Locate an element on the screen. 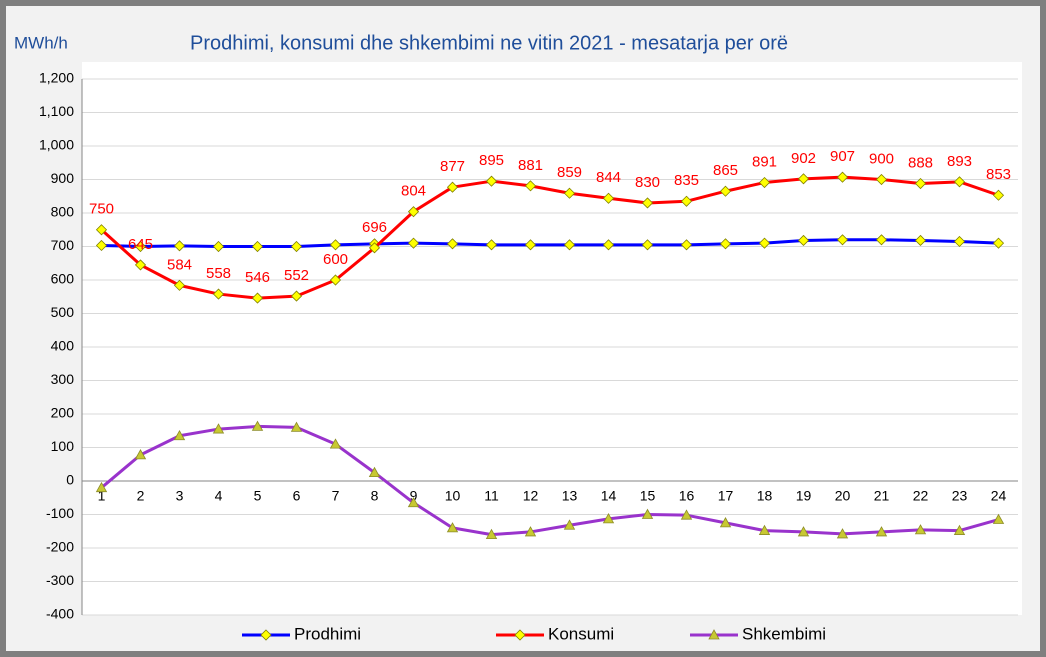 The height and width of the screenshot is (657, 1046). data-label: 750 is located at coordinates (101, 209).